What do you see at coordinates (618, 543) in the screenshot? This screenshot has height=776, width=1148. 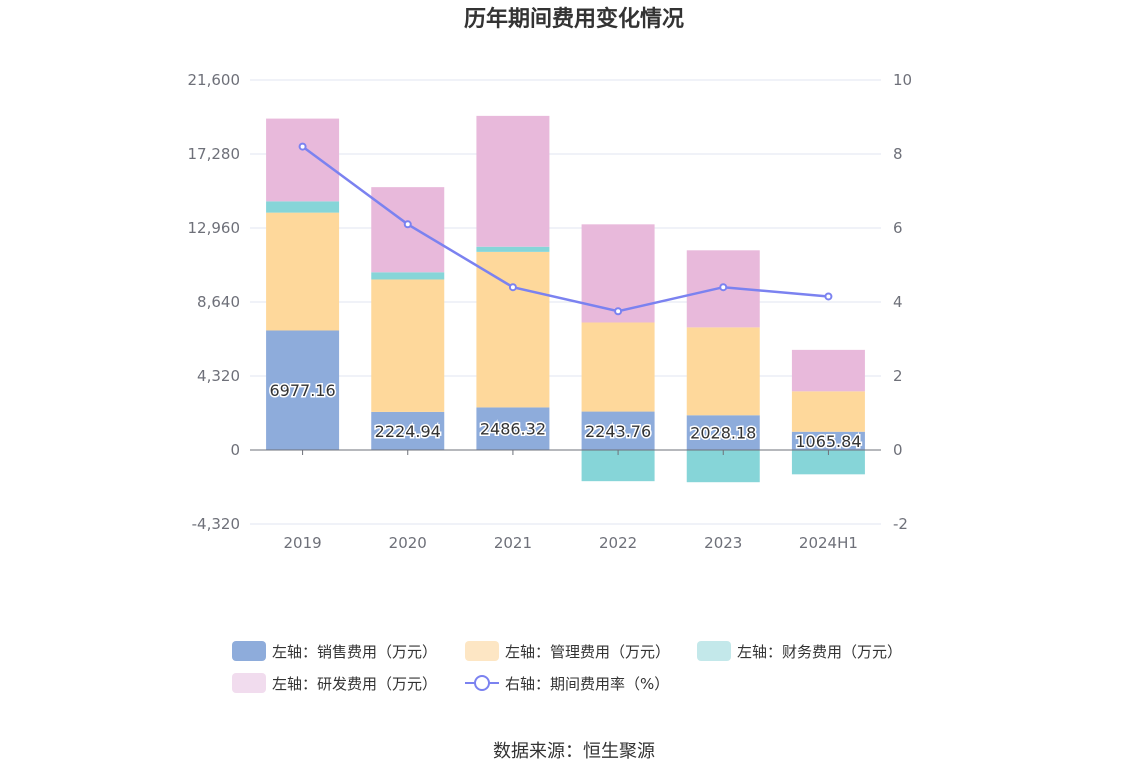 I see `x-tick-label: 2022` at bounding box center [618, 543].